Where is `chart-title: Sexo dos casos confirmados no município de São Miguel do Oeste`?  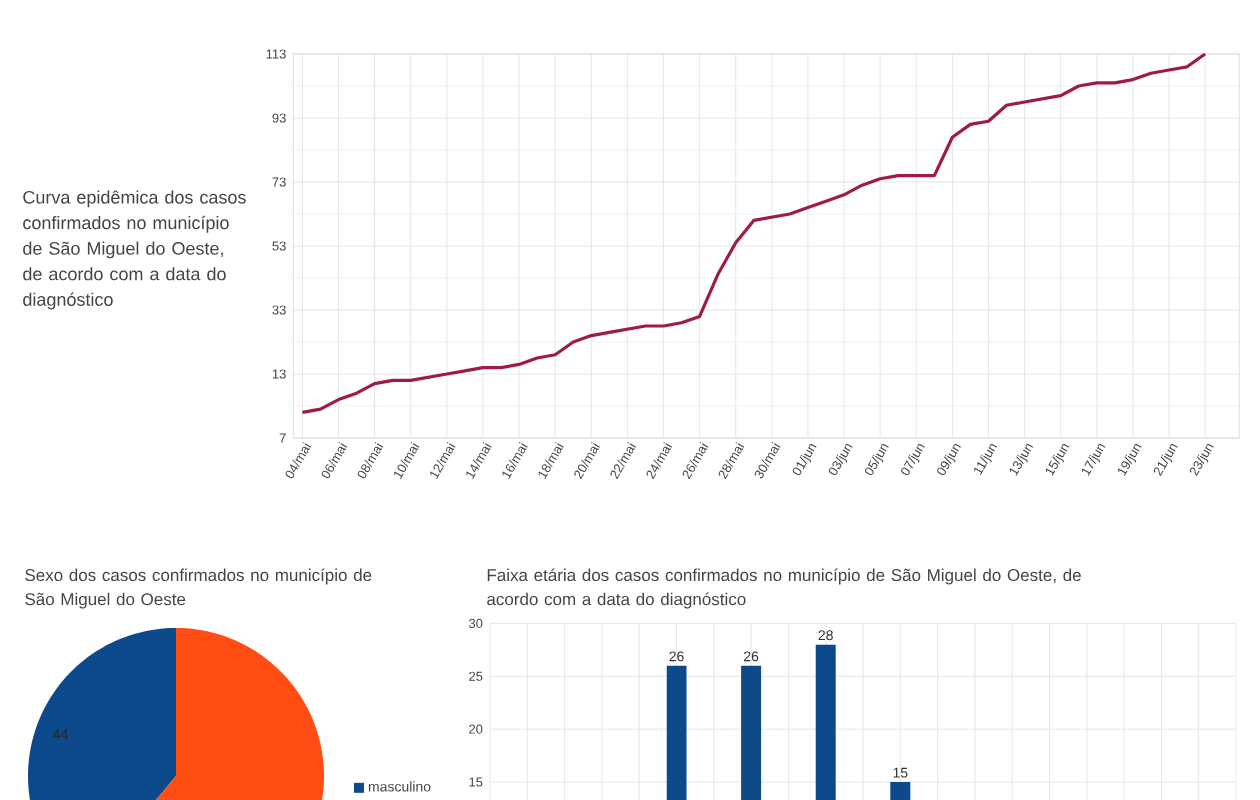 chart-title: Sexo dos casos confirmados no município de São Miguel do Oeste is located at coordinates (198, 588).